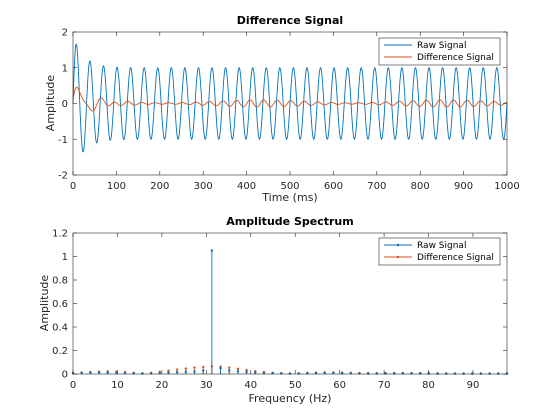 This screenshot has width=560, height=420. I want to click on bottom-x-tick-label: 40, so click(250, 385).